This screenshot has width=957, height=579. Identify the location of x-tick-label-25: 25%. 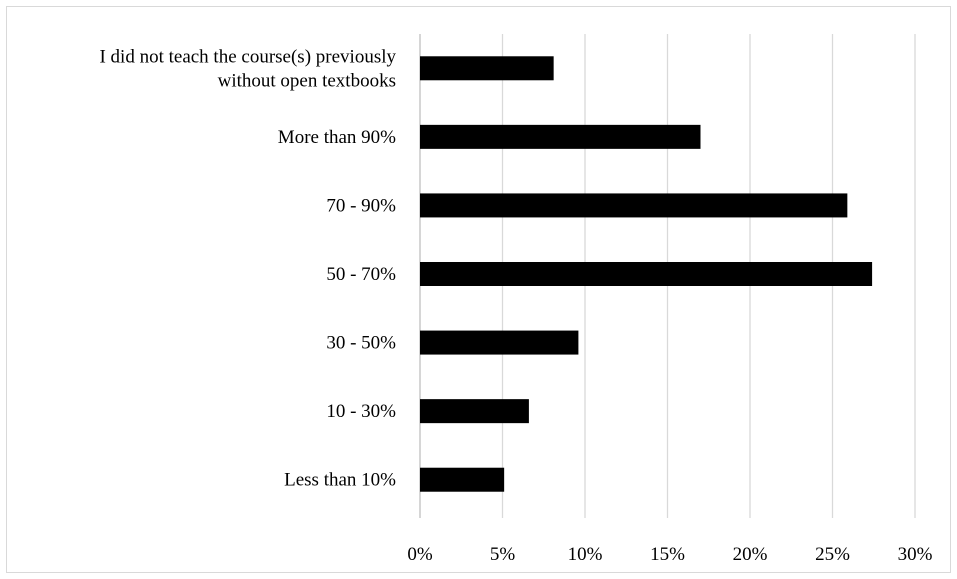
(832, 554).